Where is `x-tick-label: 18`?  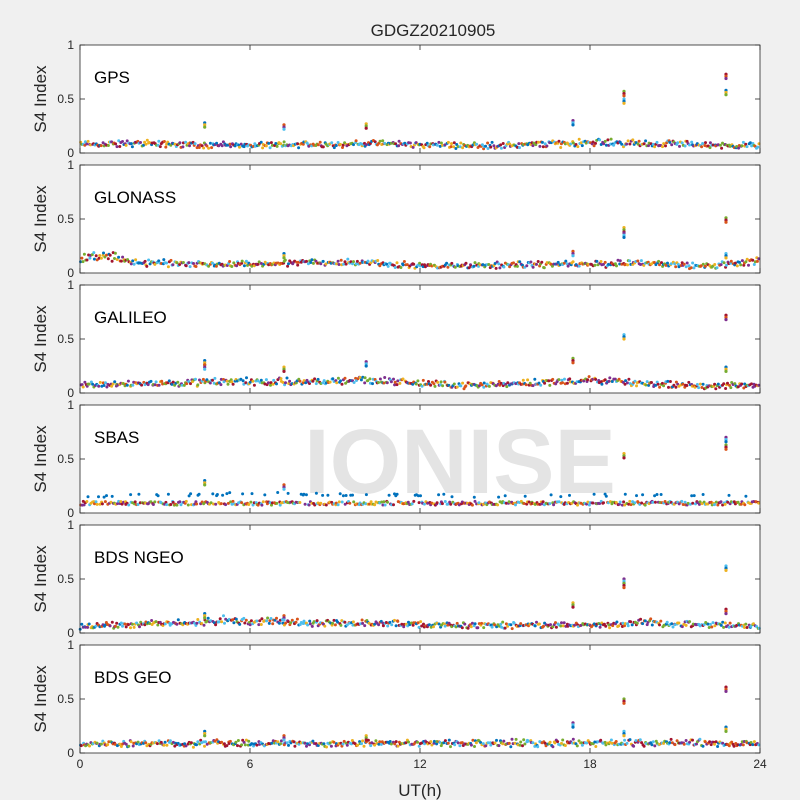 x-tick-label: 18 is located at coordinates (590, 764).